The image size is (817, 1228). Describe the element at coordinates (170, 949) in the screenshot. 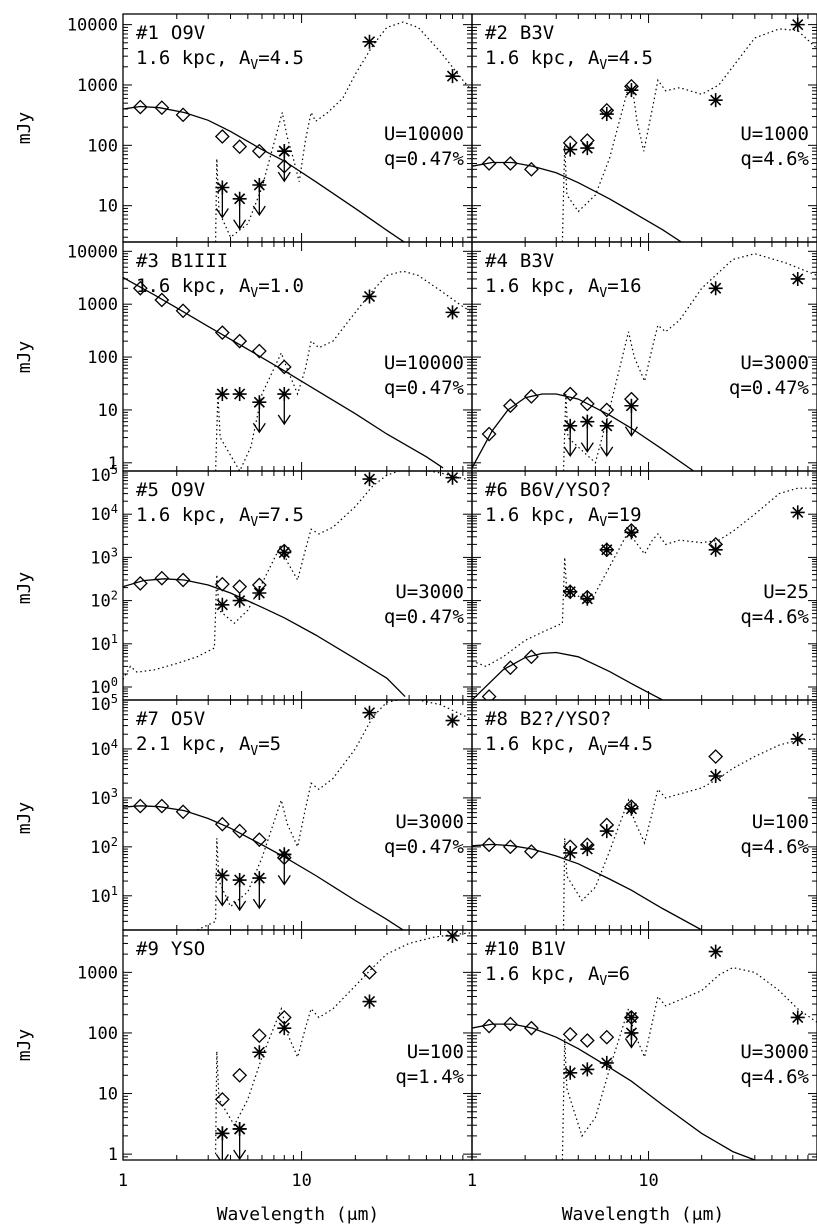

I see `panel-source-label: #9 YSO` at that location.